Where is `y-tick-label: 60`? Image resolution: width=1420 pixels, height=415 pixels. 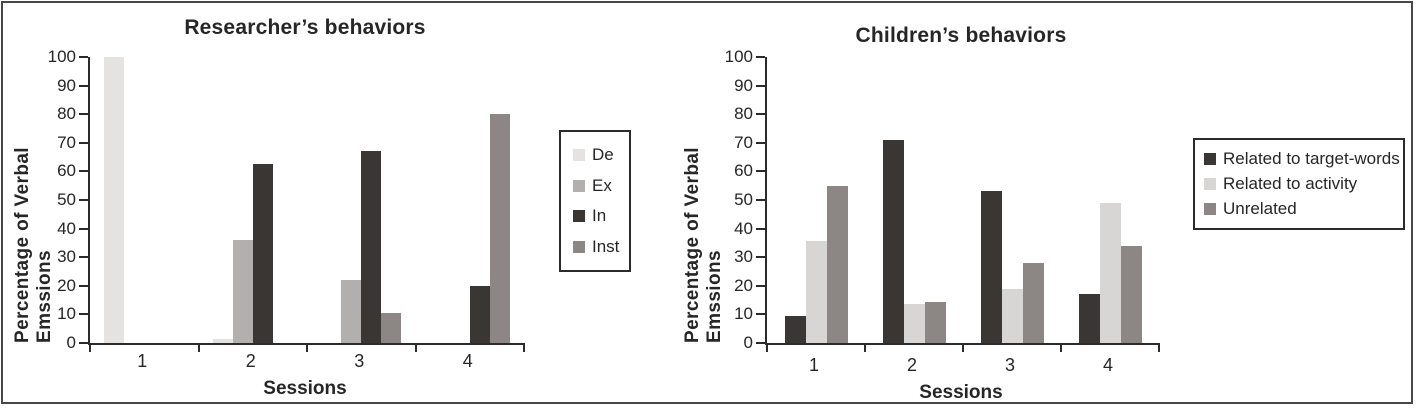 y-tick-label: 60 is located at coordinates (743, 171).